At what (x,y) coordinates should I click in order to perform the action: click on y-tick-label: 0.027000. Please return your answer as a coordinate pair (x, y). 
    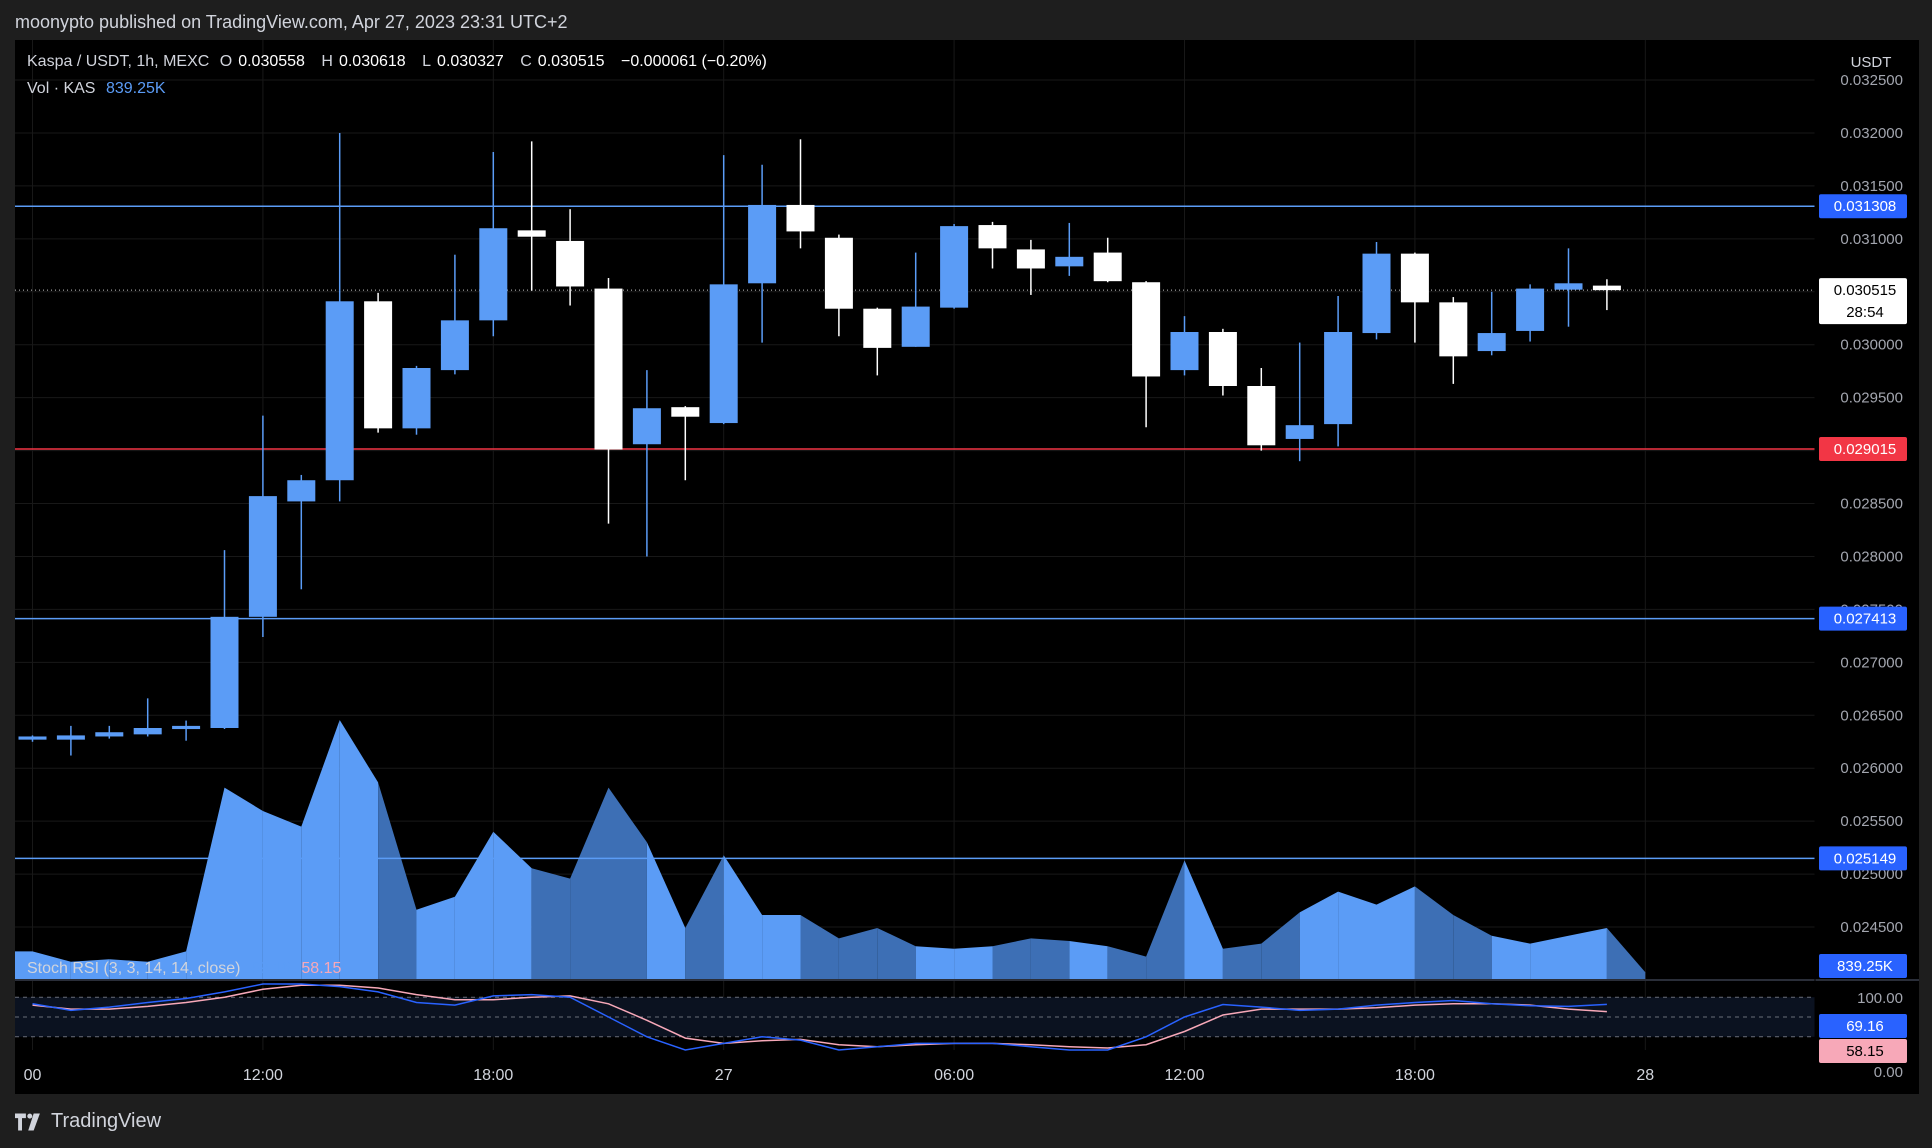
    Looking at the image, I should click on (1871, 662).